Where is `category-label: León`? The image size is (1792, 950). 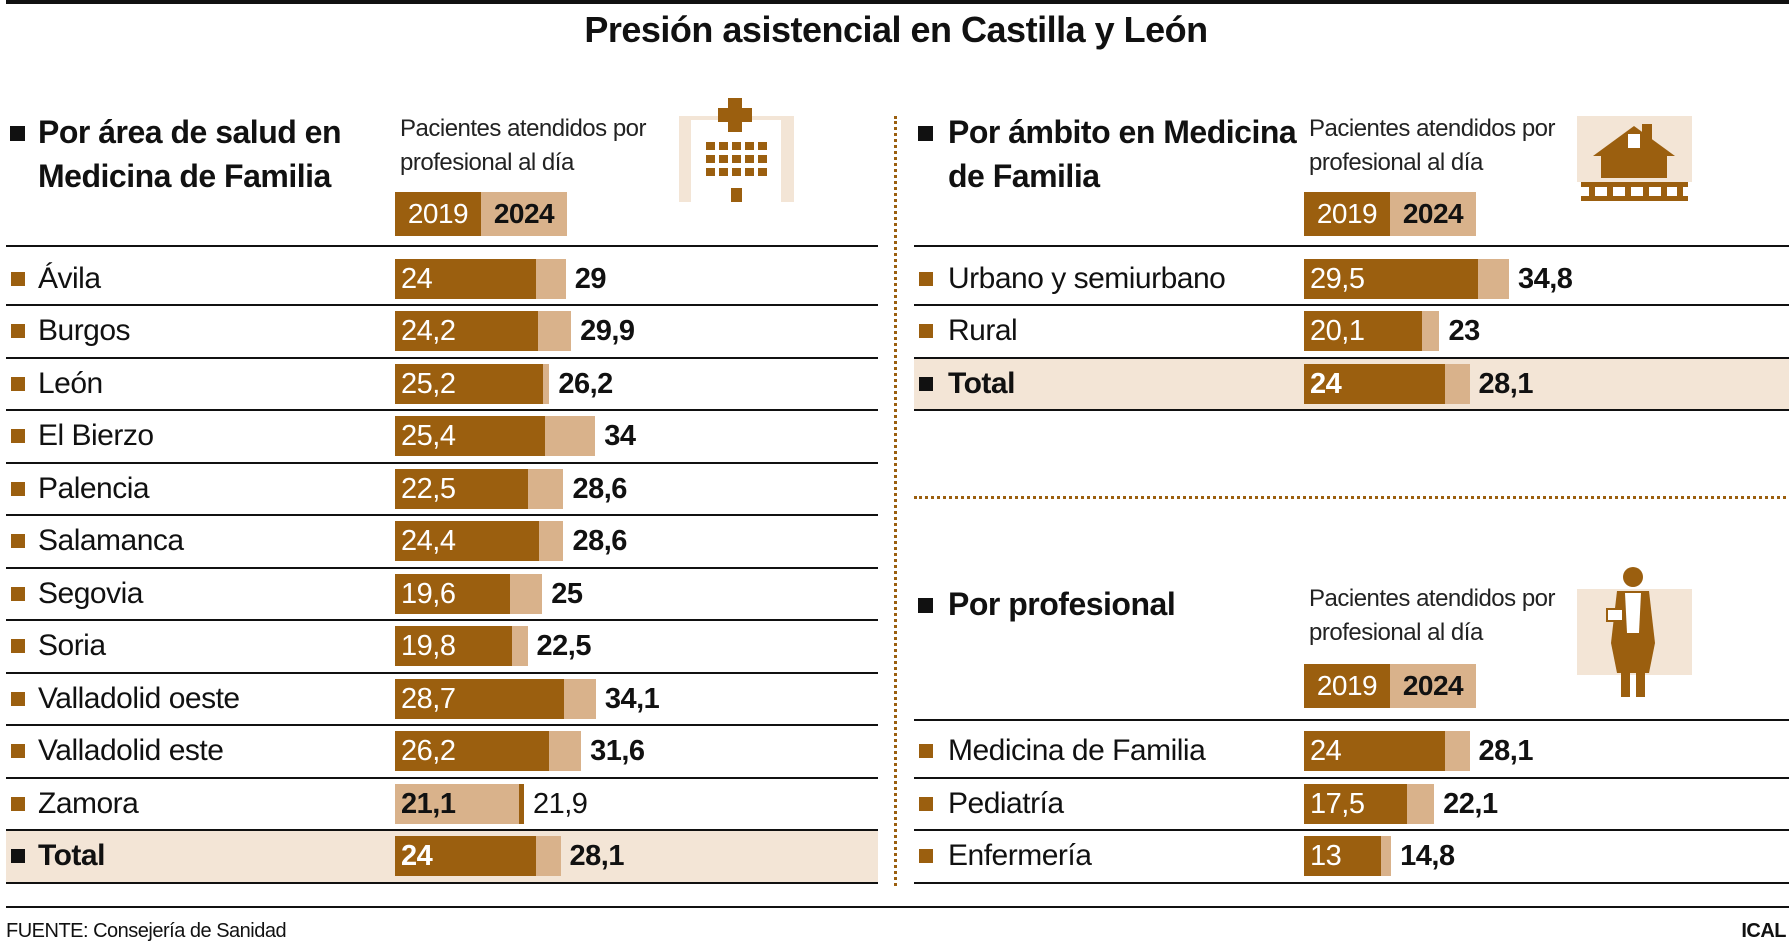
category-label: León is located at coordinates (70, 383).